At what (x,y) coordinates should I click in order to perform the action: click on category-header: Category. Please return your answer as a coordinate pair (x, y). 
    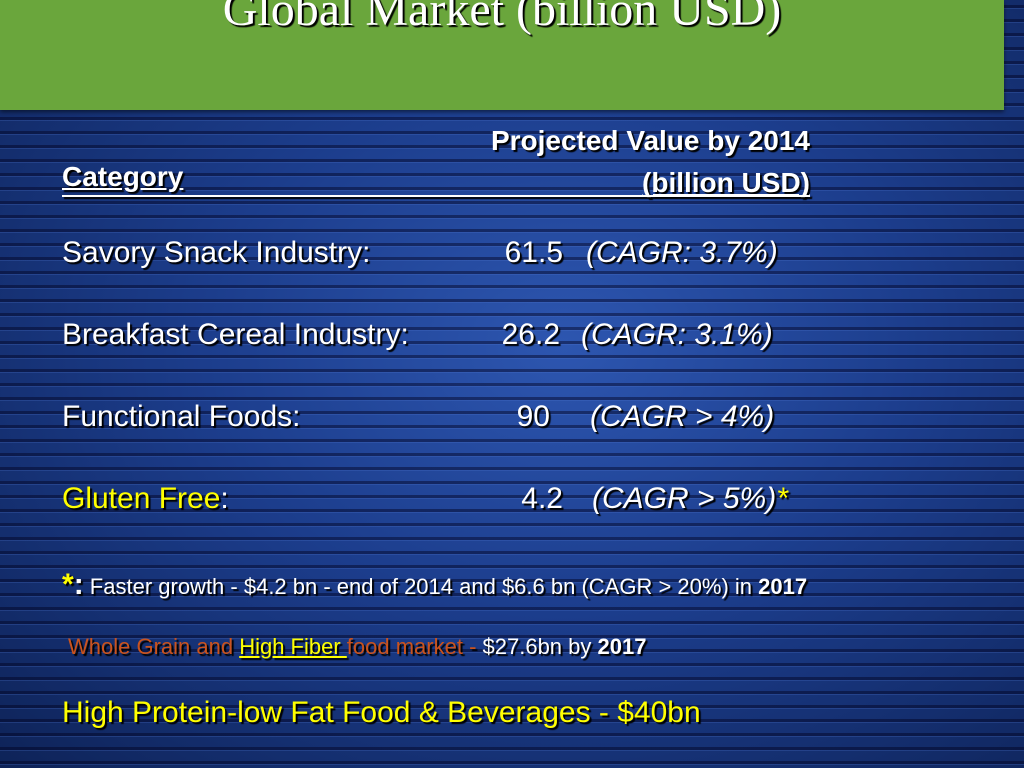
    Looking at the image, I should click on (123, 176).